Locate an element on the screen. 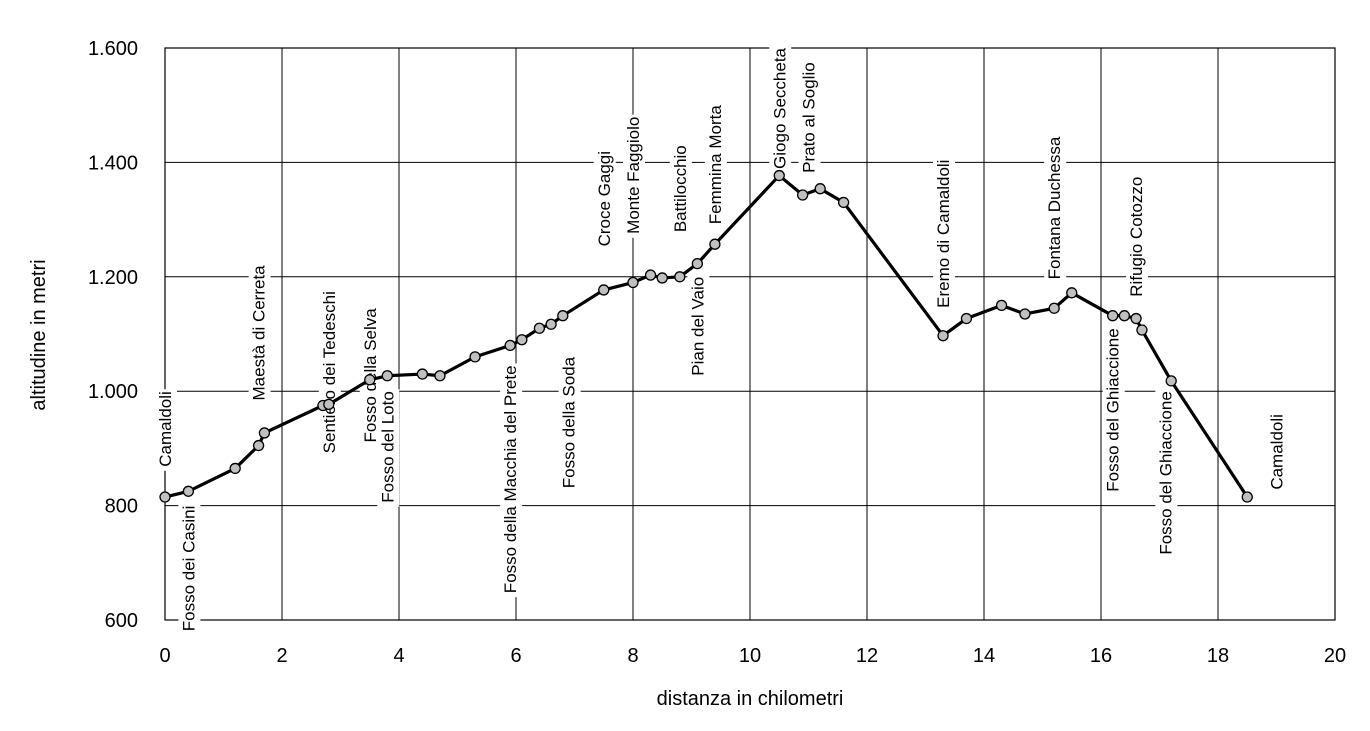  x-axis-tick-labels: 0 2 4 6 8 10 12 14 16 18 20 is located at coordinates (752, 656).